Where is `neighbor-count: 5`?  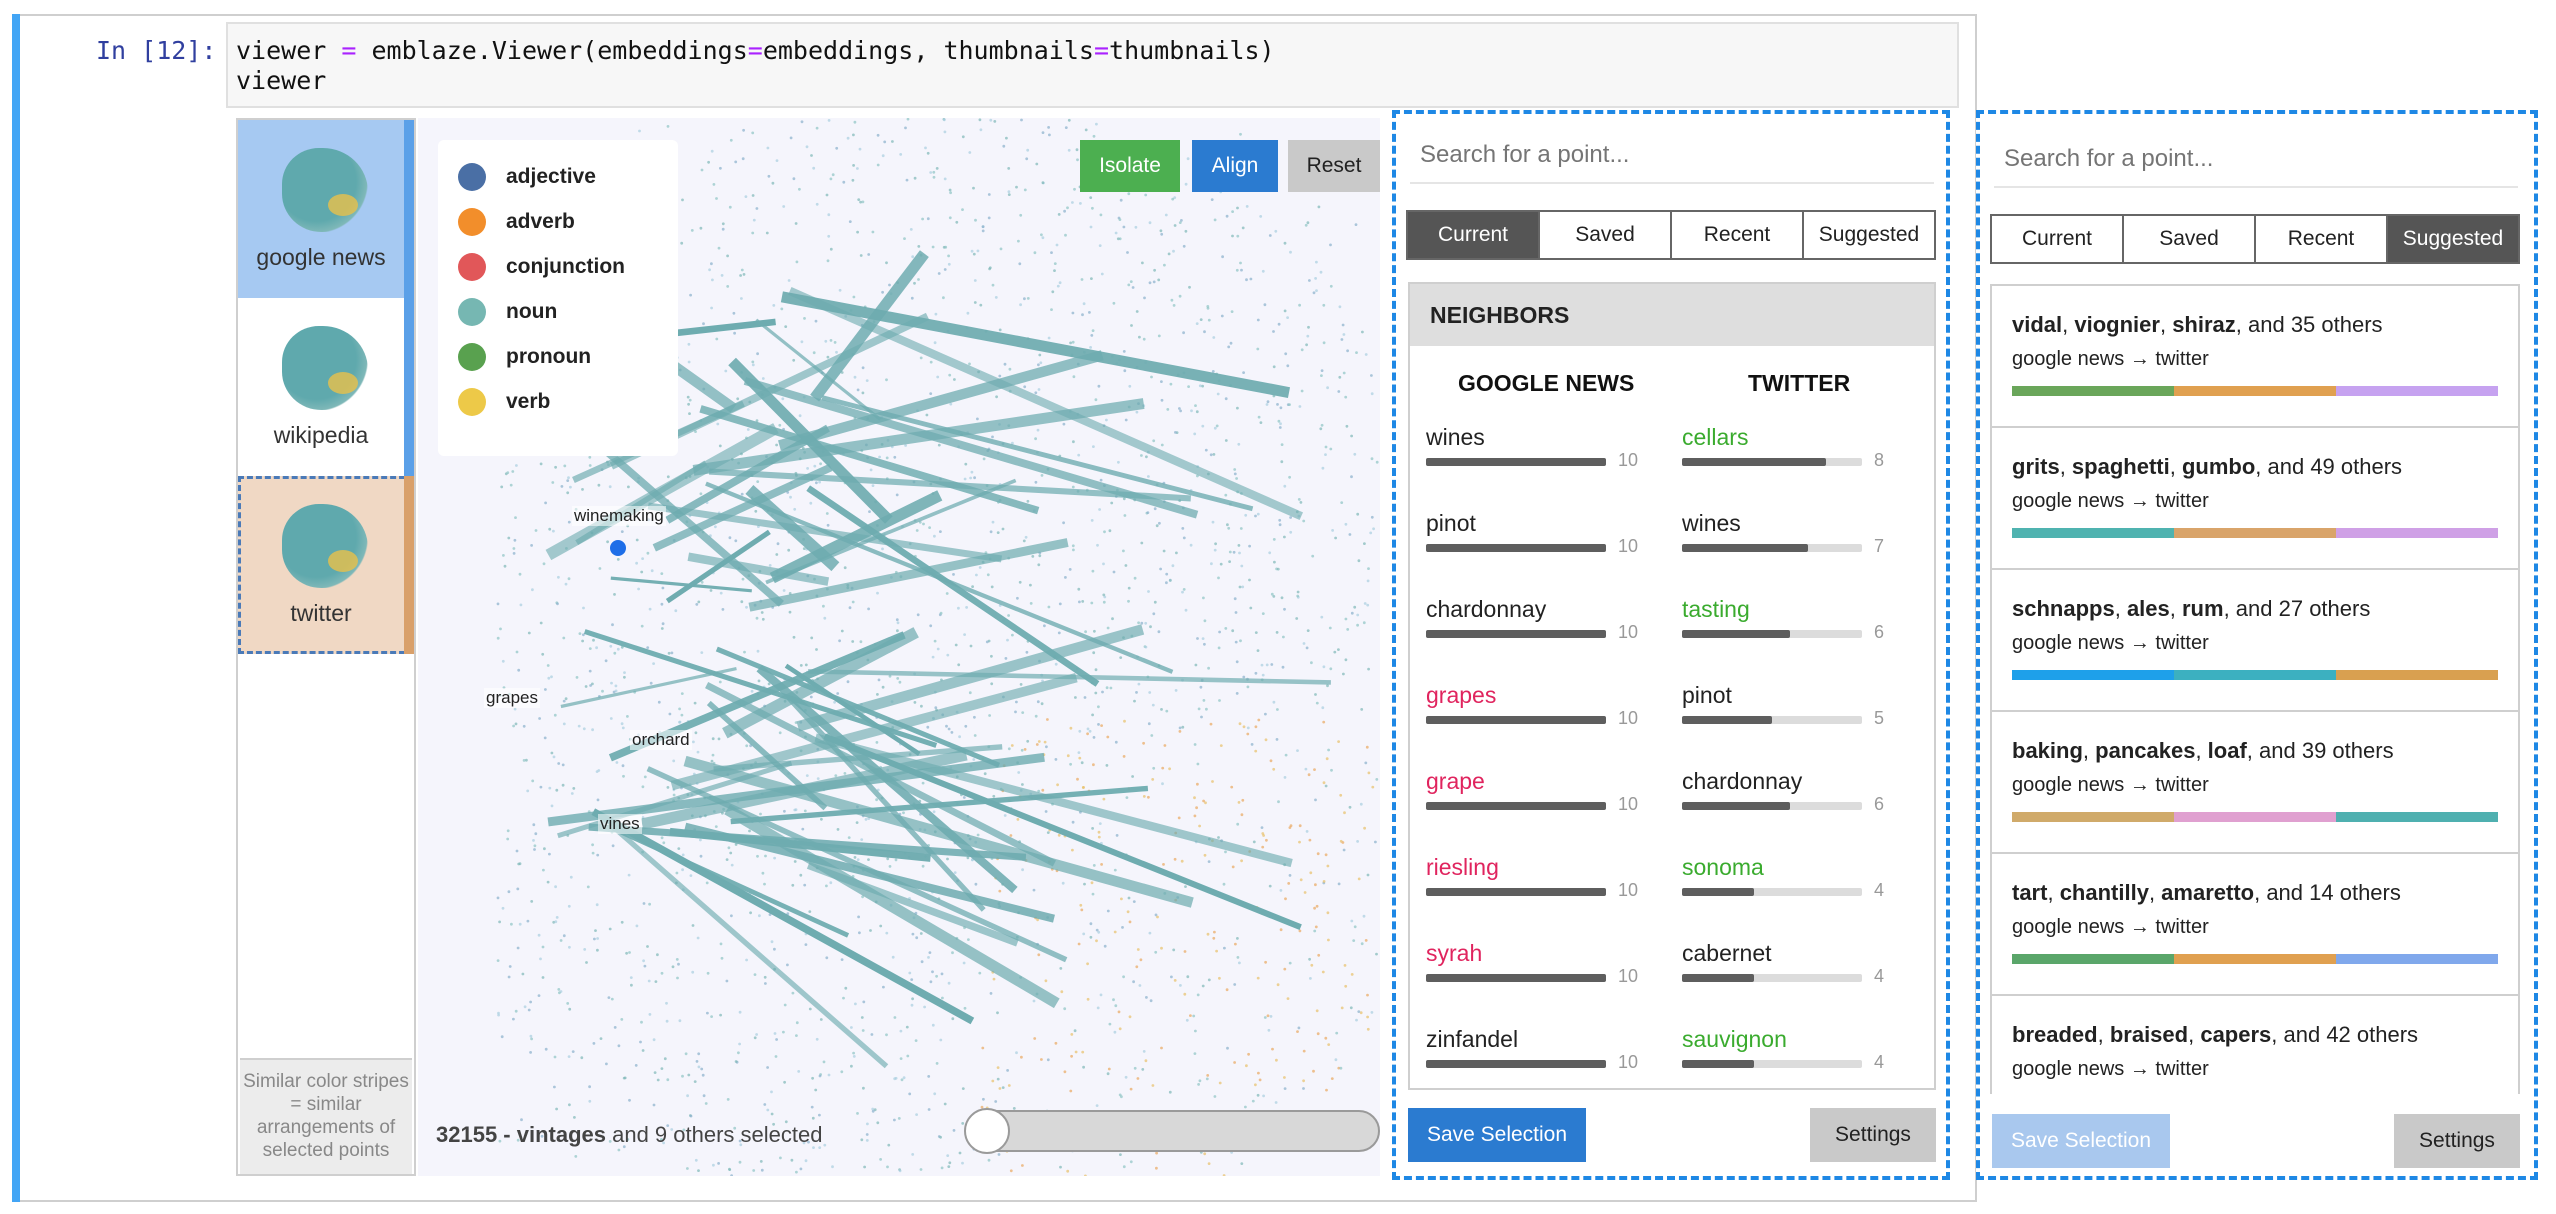 neighbor-count: 5 is located at coordinates (1879, 718).